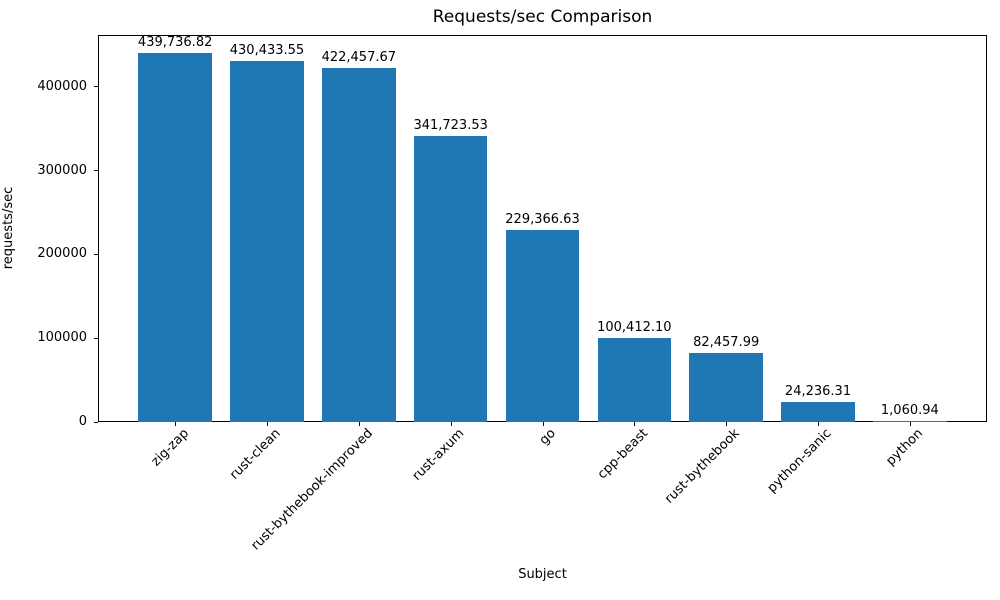 Image resolution: width=1000 pixels, height=600 pixels. Describe the element at coordinates (175, 237) in the screenshot. I see `bar-zig-zap` at that location.